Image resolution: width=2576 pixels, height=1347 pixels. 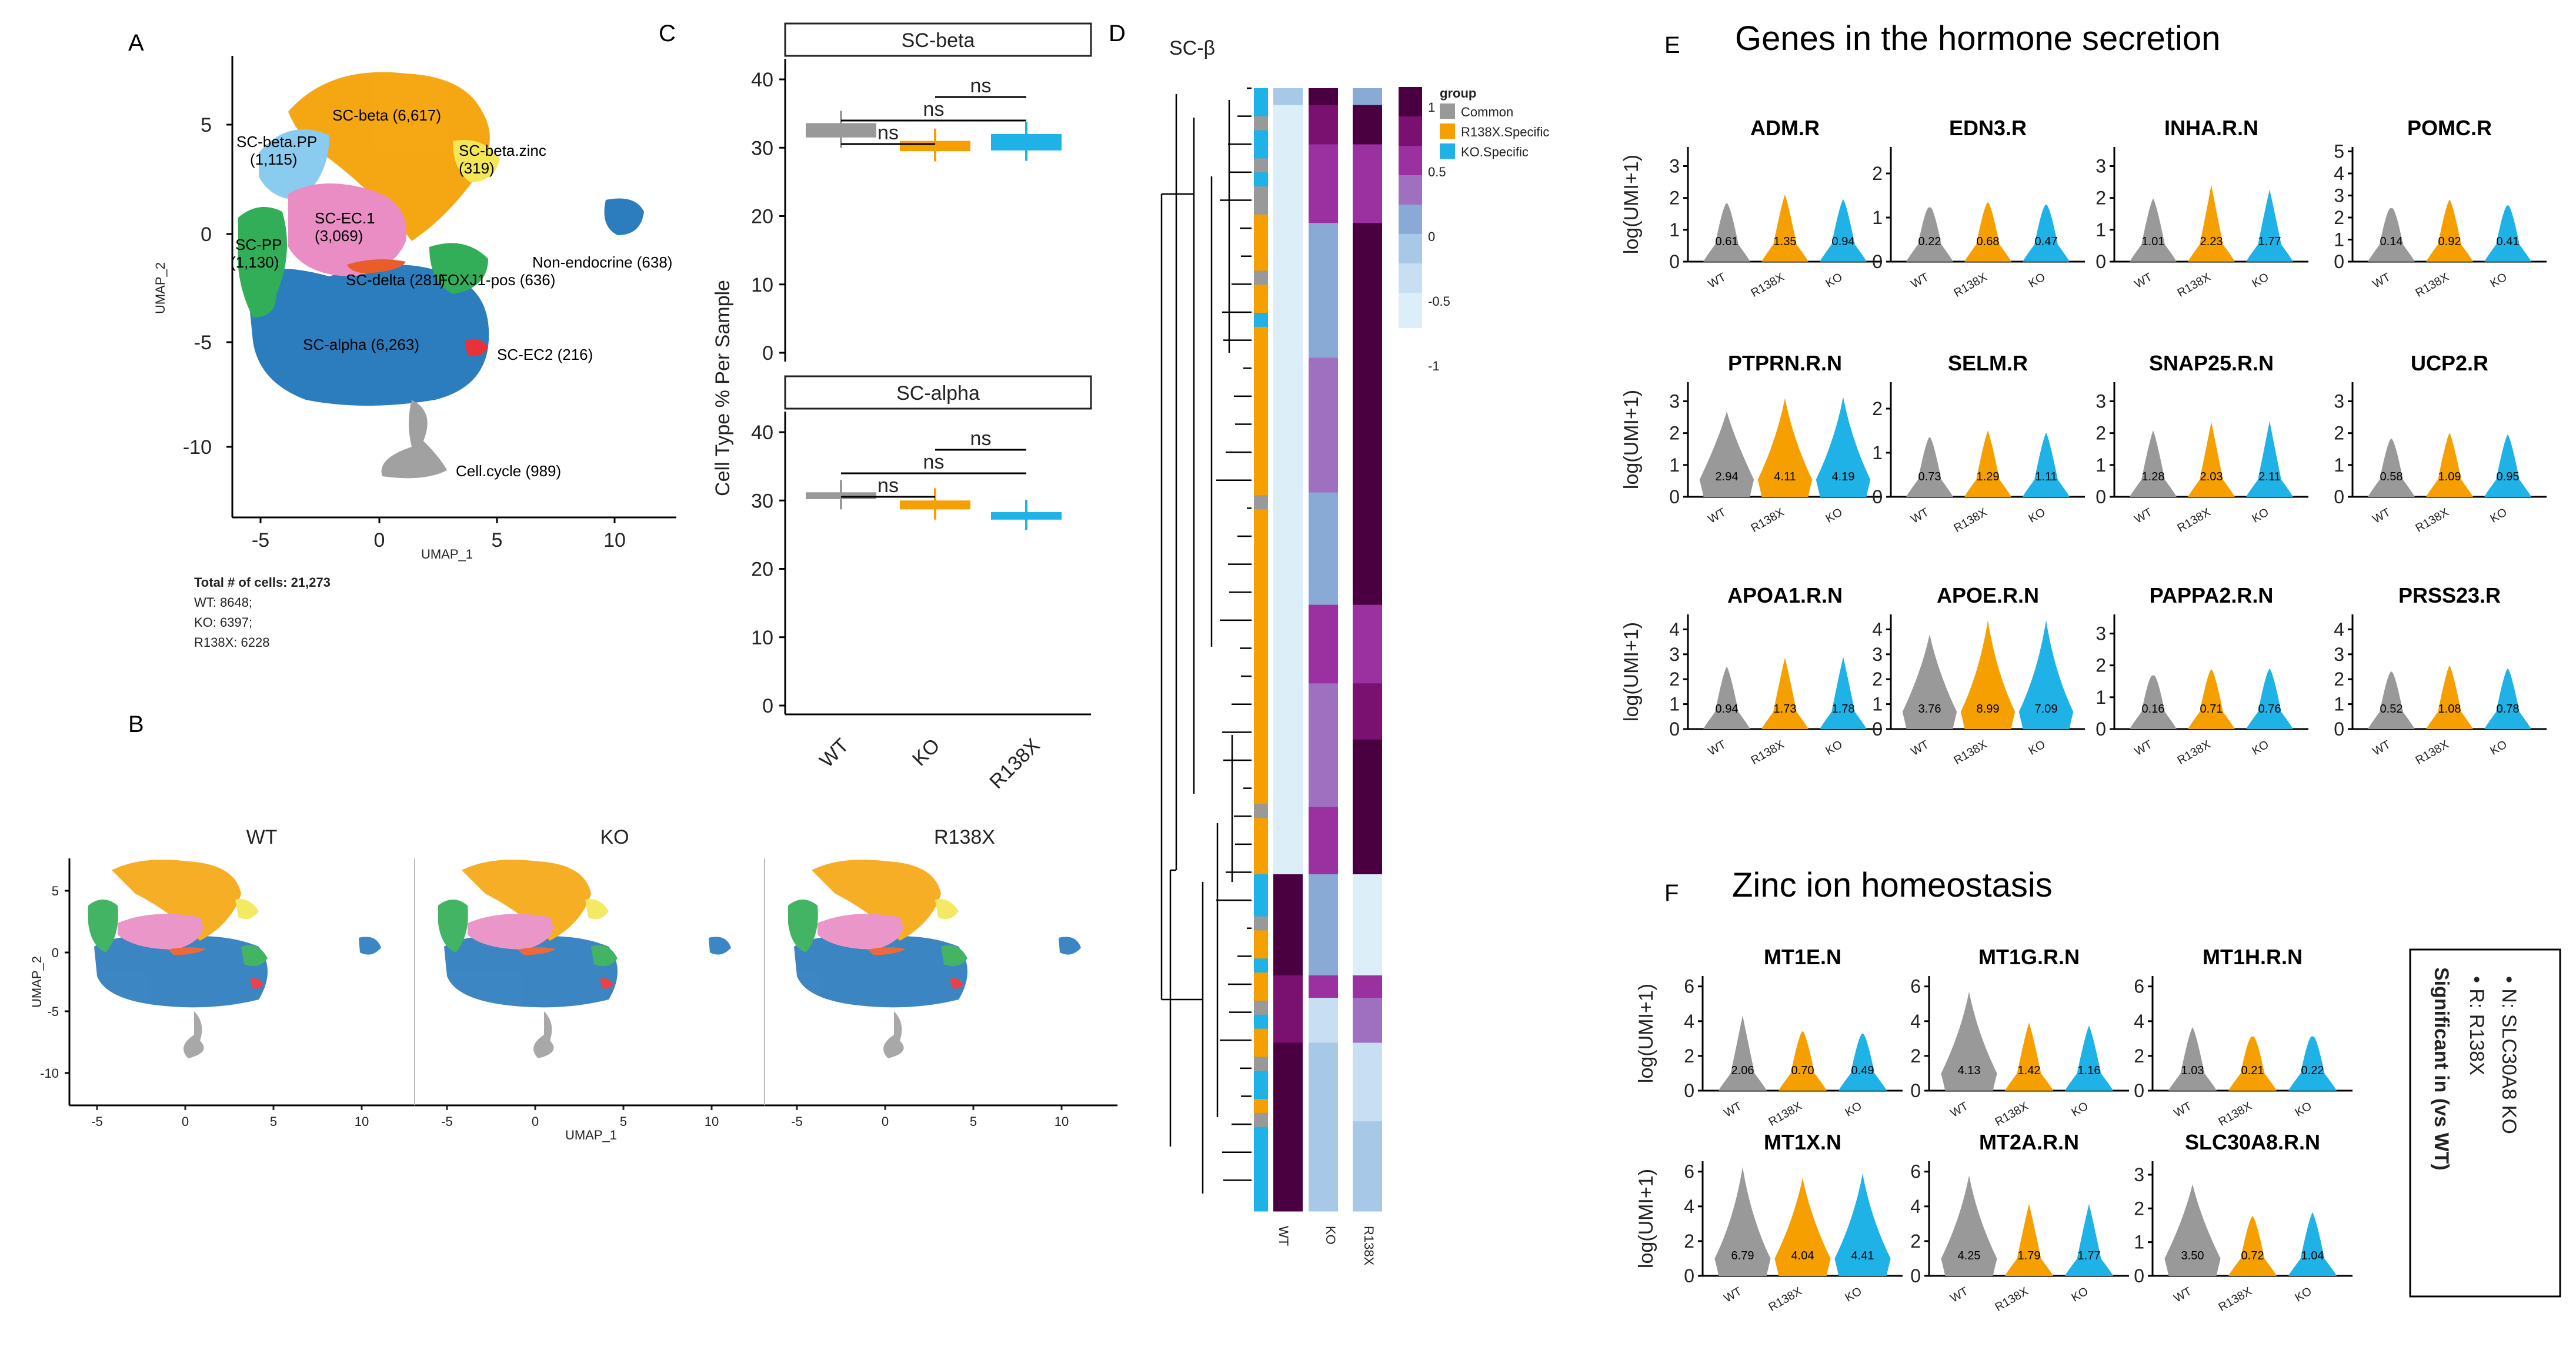 What do you see at coordinates (1439, 301) in the screenshot?
I see `scale-tick: -0.5` at bounding box center [1439, 301].